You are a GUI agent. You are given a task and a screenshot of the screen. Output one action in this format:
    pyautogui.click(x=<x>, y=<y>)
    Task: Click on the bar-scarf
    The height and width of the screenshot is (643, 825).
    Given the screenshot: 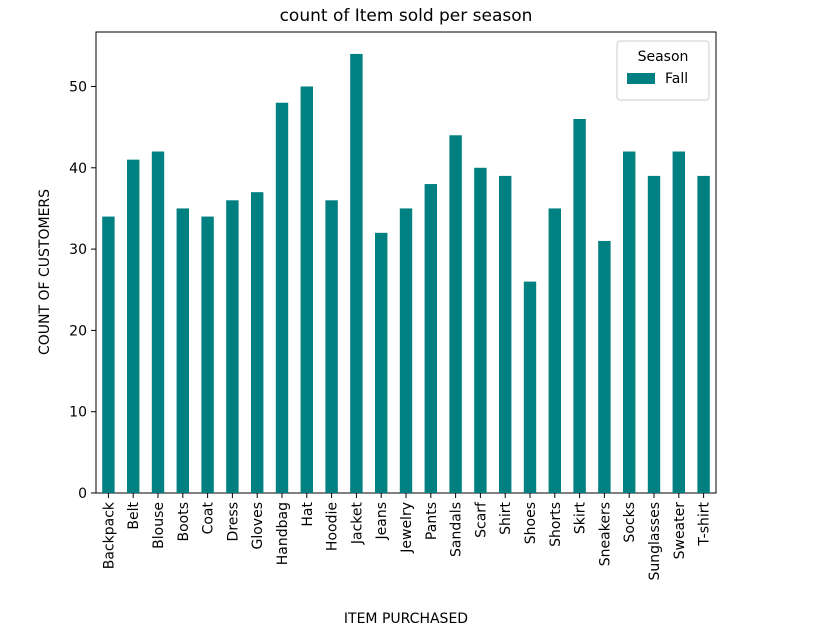 What is the action you would take?
    pyautogui.click(x=480, y=330)
    